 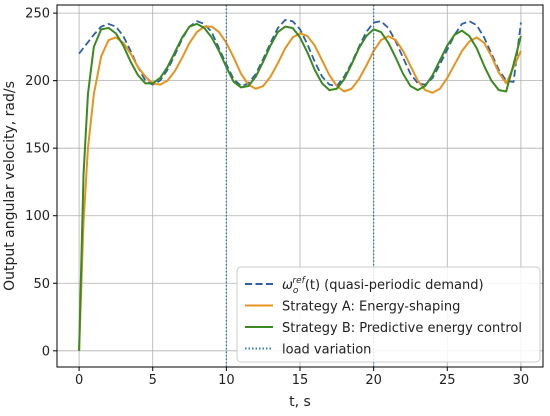 I want to click on x-tick-label: 15, so click(x=300, y=380).